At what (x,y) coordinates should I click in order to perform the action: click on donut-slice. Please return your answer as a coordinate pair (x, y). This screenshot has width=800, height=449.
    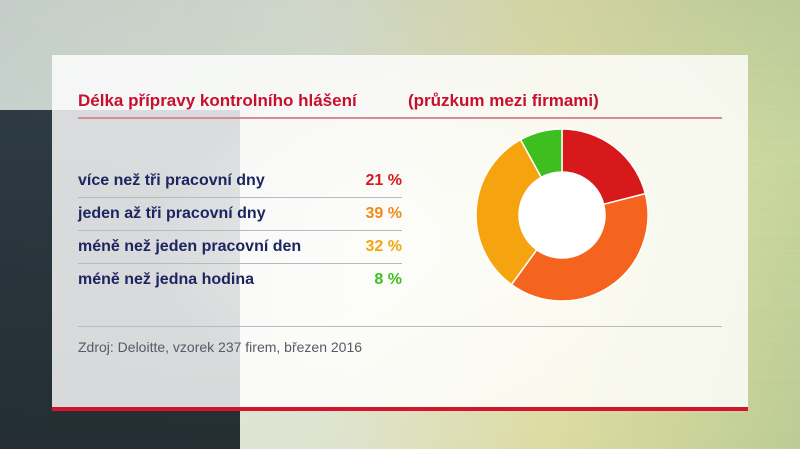
    Looking at the image, I should click on (579, 247).